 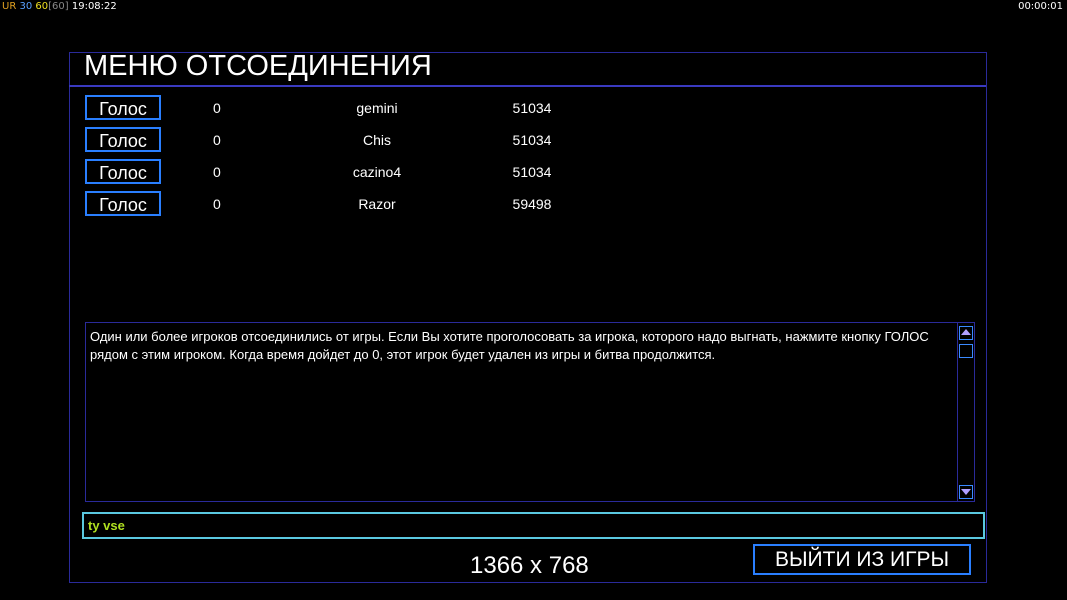 I want to click on fps: 30, so click(x=26, y=6).